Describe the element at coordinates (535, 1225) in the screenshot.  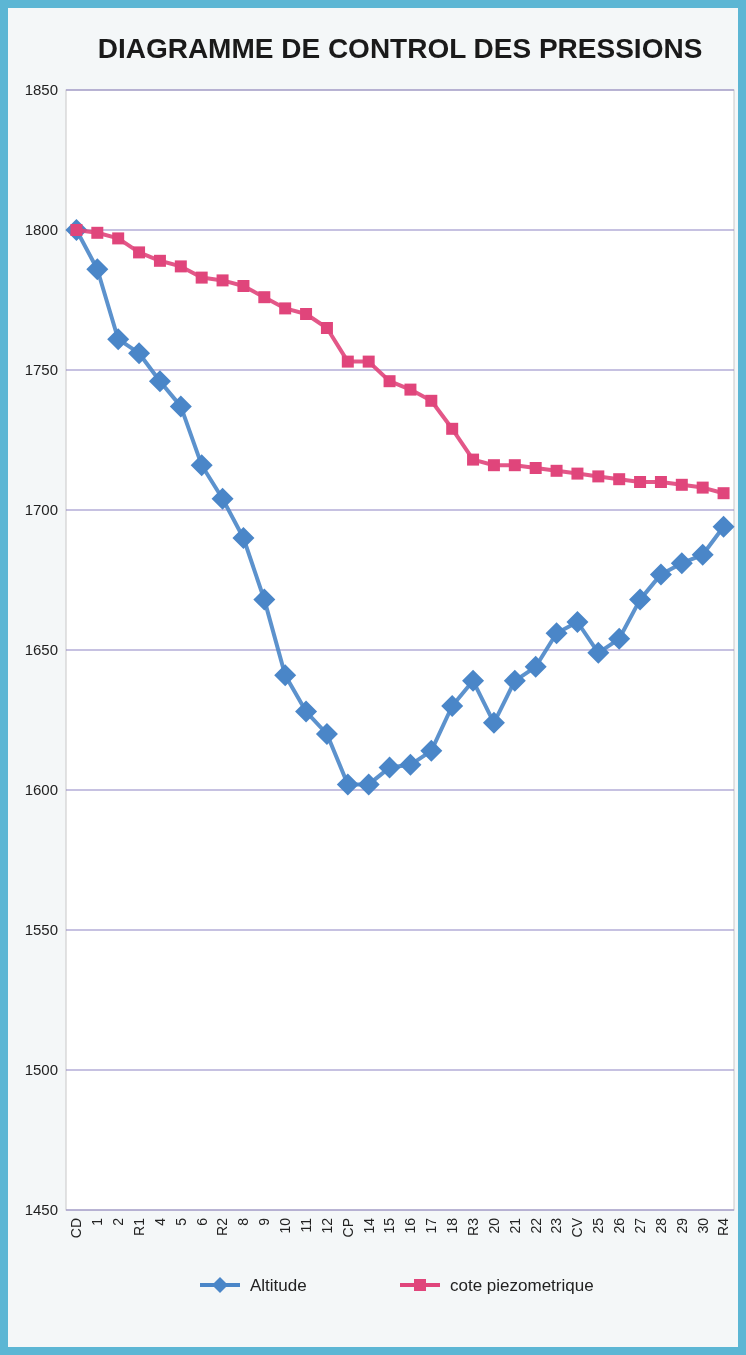
I see `x-tick-label: 22` at that location.